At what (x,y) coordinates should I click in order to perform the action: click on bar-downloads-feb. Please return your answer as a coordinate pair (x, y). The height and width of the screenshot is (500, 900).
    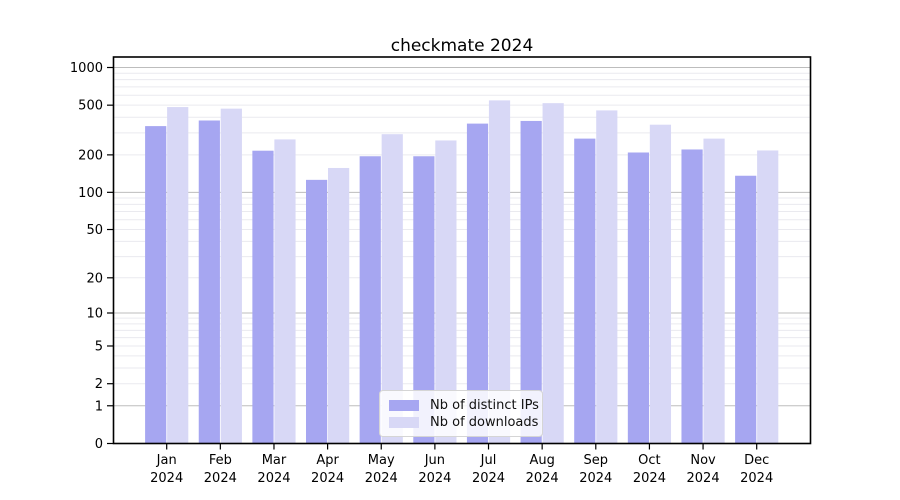
    Looking at the image, I should click on (231, 276).